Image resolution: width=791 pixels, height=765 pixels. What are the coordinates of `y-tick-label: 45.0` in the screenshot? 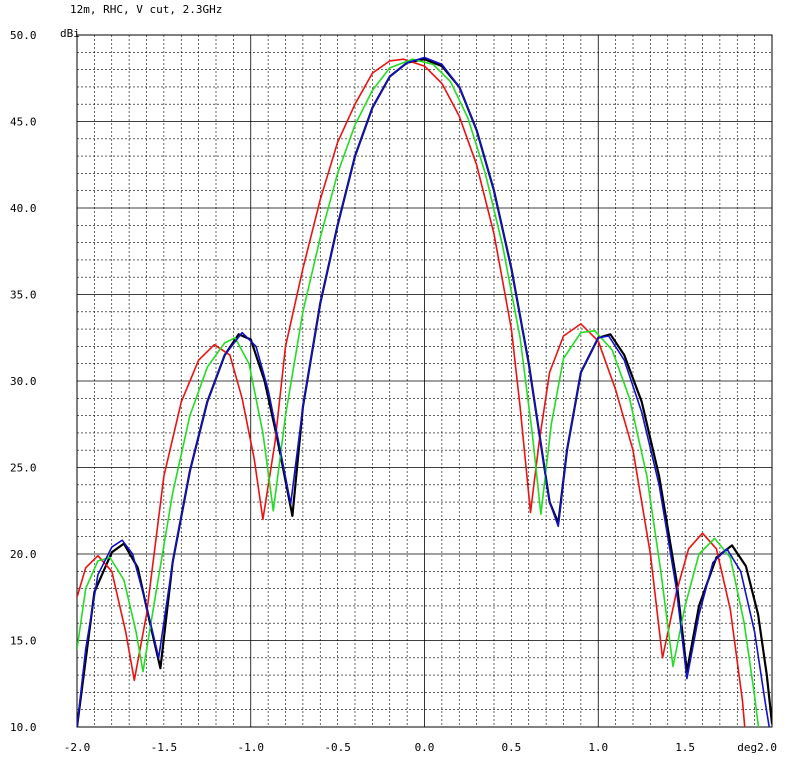 It's located at (23, 122).